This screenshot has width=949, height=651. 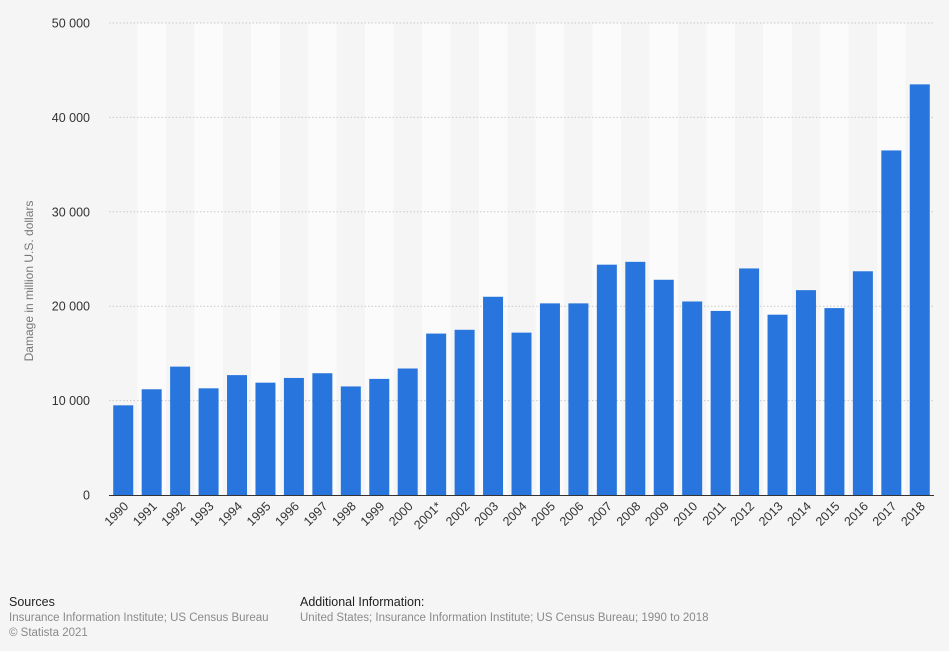 What do you see at coordinates (71, 212) in the screenshot?
I see `y-tick-label: 30 000` at bounding box center [71, 212].